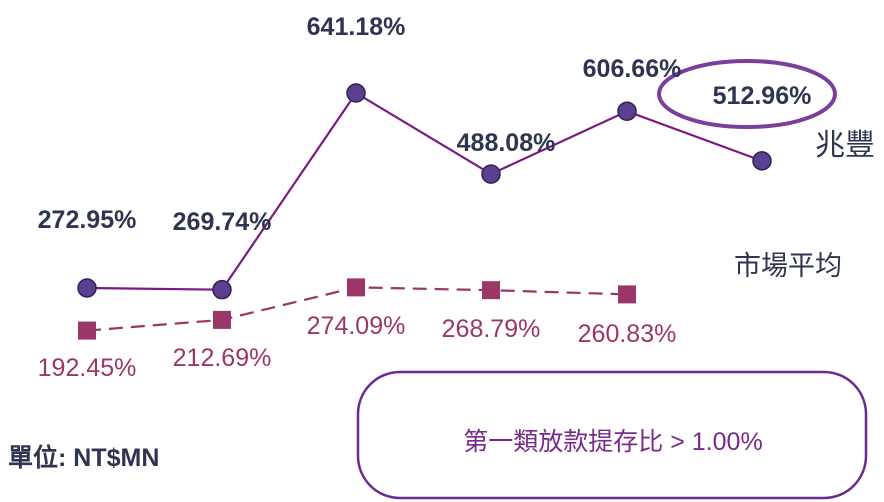 This screenshot has width=884, height=502. What do you see at coordinates (491, 329) in the screenshot?
I see `value-label: 268.79%` at bounding box center [491, 329].